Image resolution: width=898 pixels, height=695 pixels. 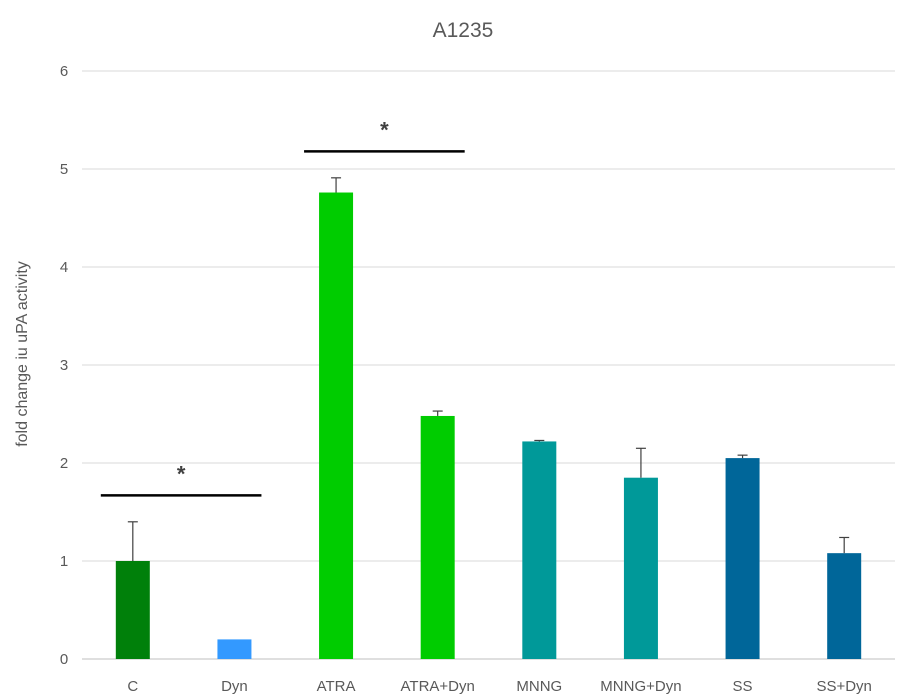 I want to click on y-axis-ticks: 0 1 2 3 4 5 6, so click(x=64, y=365).